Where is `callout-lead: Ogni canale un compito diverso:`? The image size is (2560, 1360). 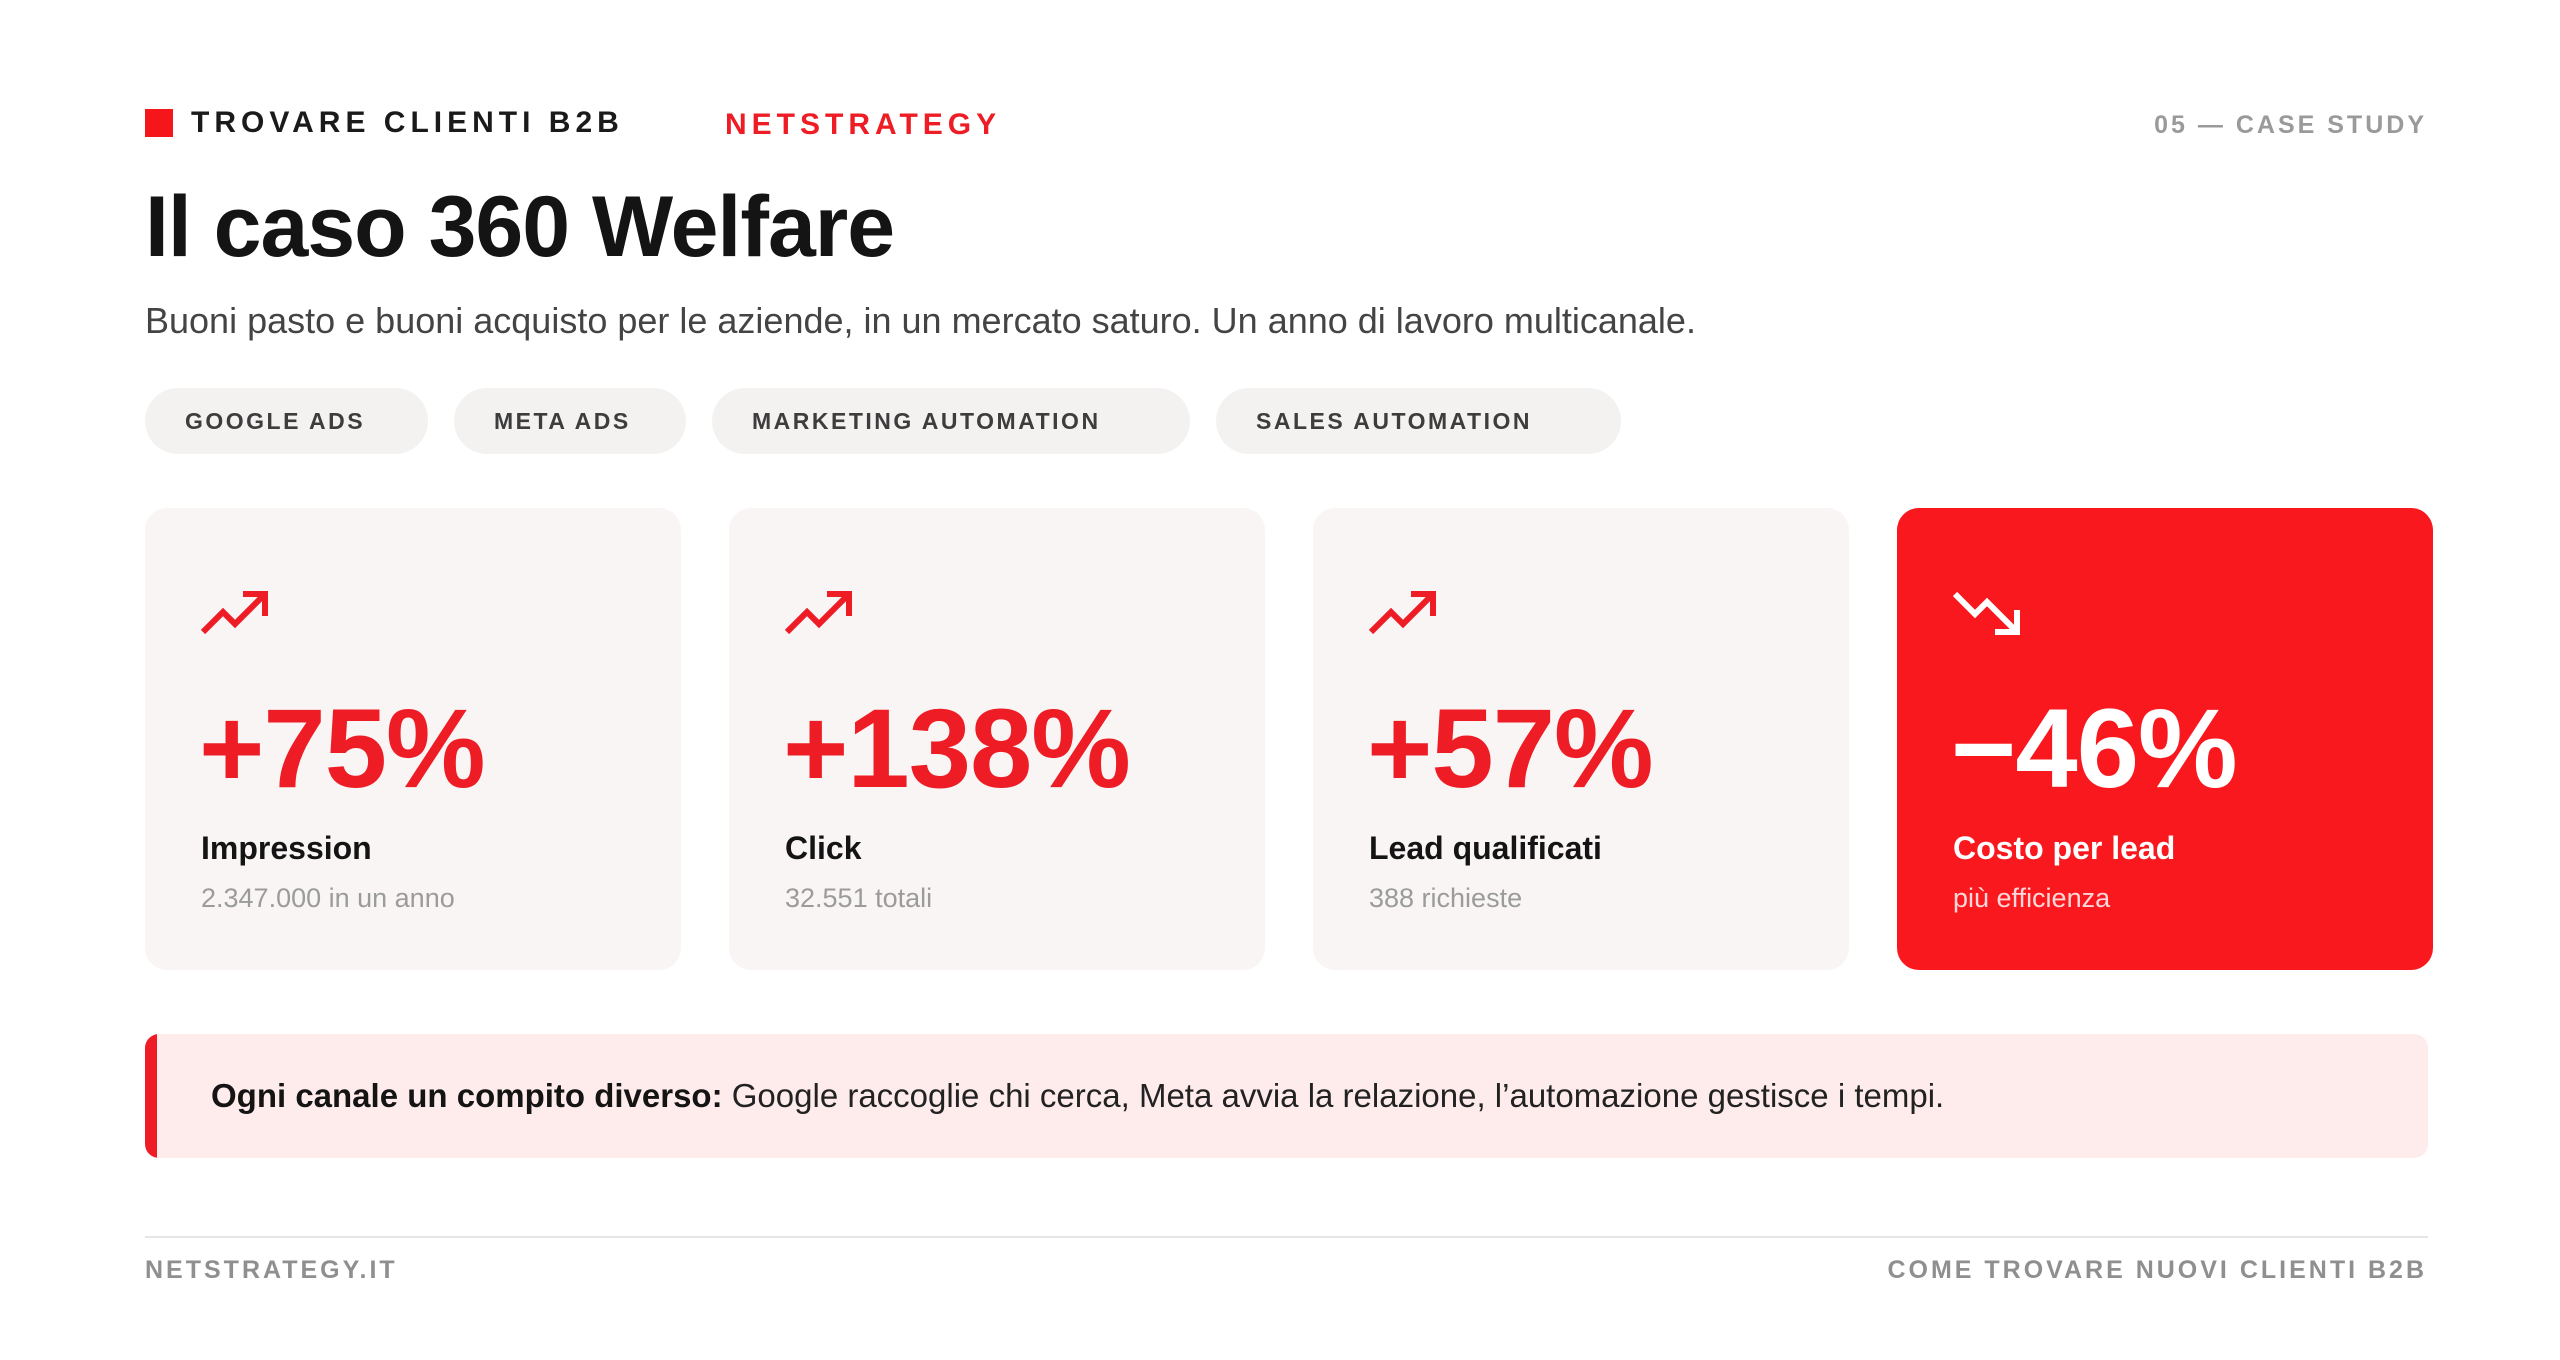 callout-lead: Ogni canale un compito diverso: is located at coordinates (467, 1095).